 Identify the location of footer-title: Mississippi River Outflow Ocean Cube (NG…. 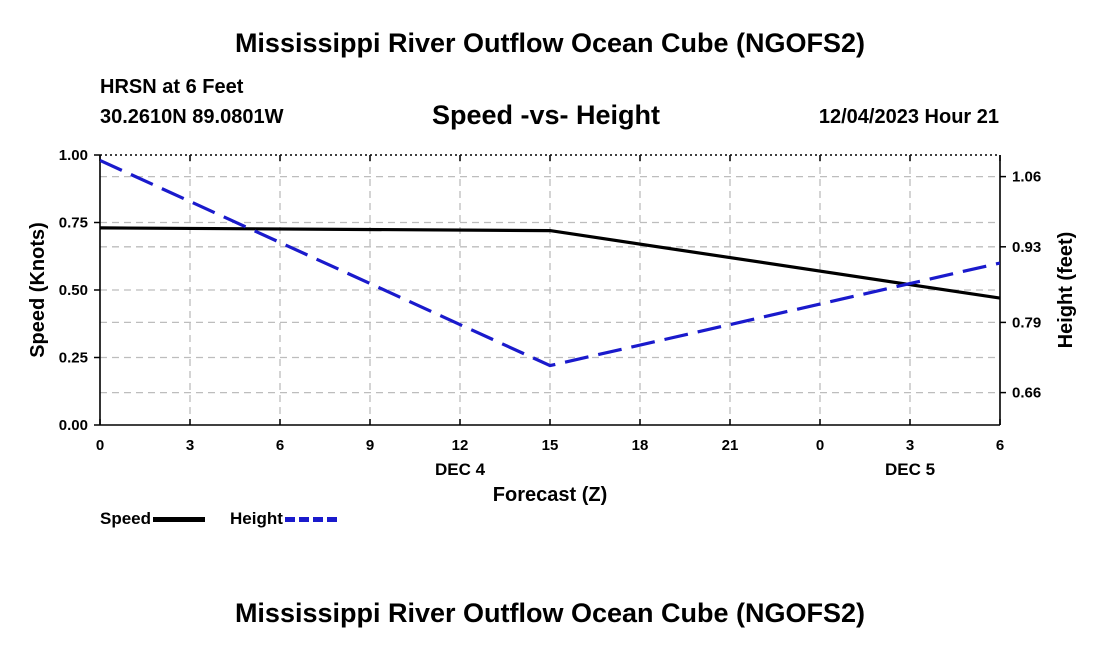
(550, 613).